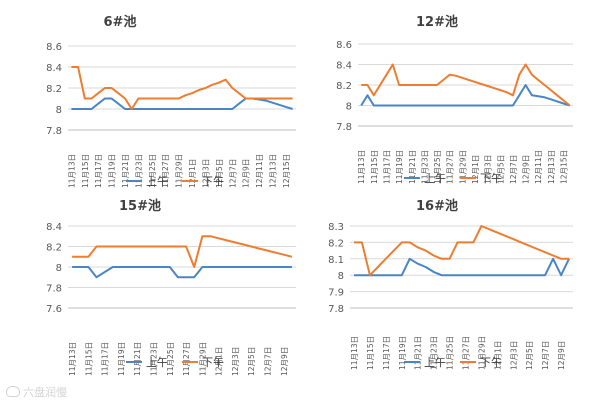 This screenshot has height=405, width=589. What do you see at coordinates (140, 206) in the screenshot?
I see `chart-title: 15#池` at bounding box center [140, 206].